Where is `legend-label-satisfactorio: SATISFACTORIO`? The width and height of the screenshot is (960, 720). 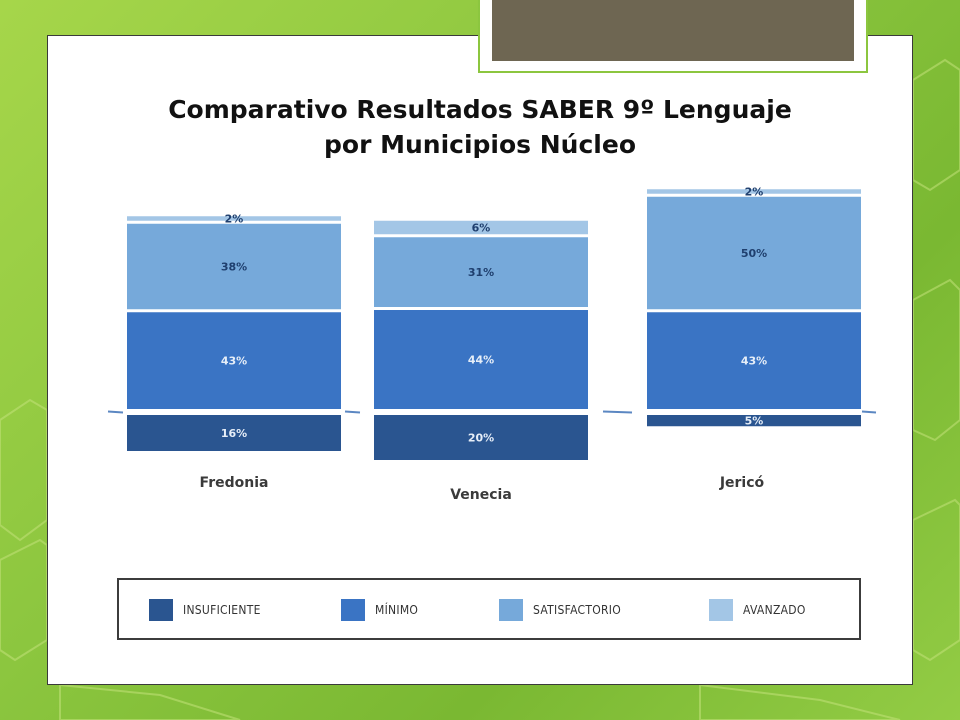
legend-label-satisfactorio: SATISFACTORIO is located at coordinates (577, 610).